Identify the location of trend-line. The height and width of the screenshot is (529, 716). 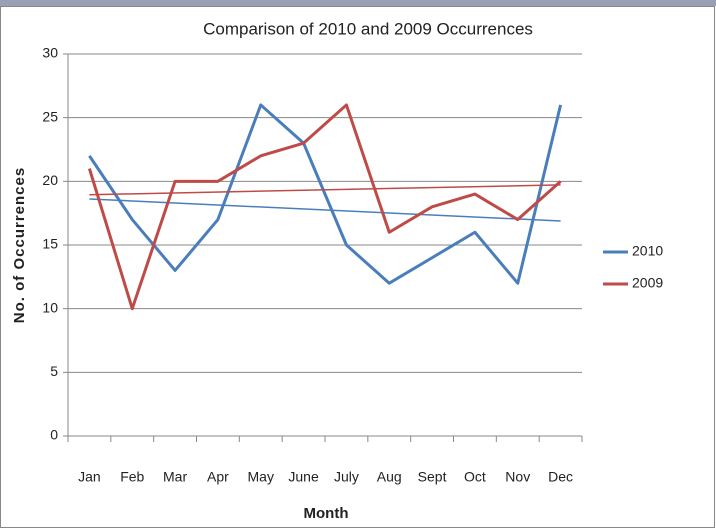
(325, 190).